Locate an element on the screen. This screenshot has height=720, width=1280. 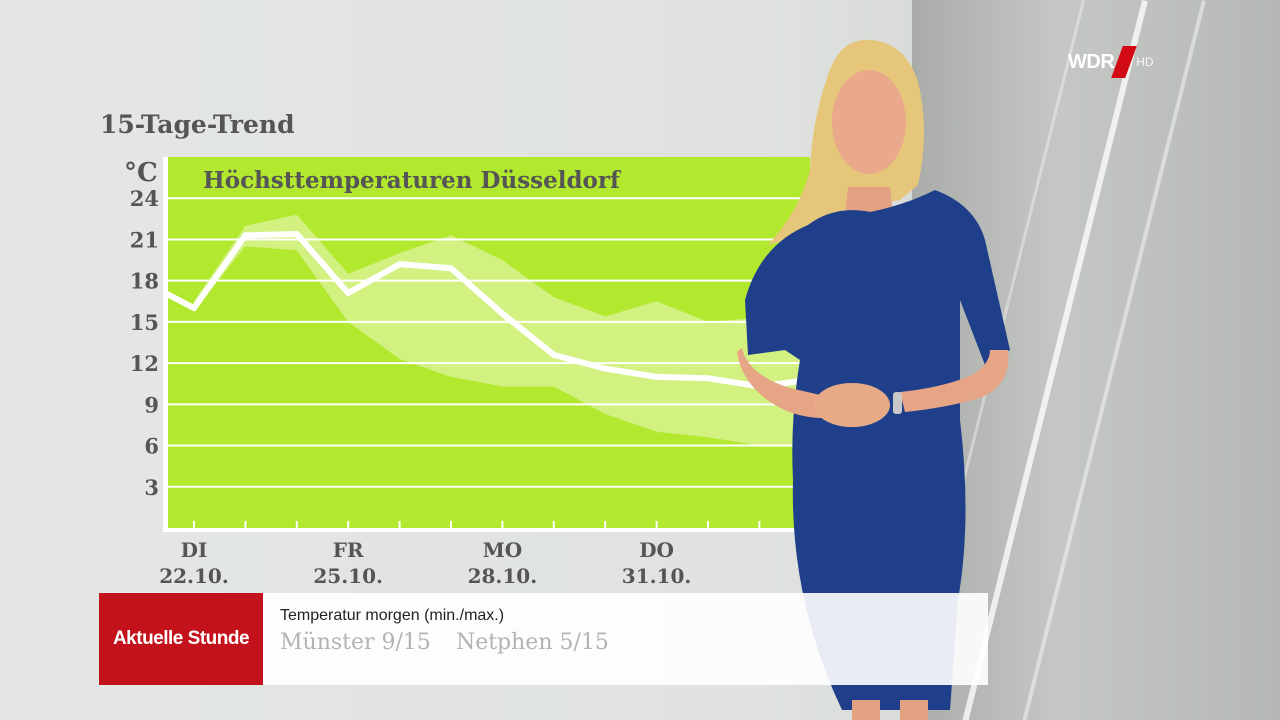
temperature-line is located at coordinates (489, 310).